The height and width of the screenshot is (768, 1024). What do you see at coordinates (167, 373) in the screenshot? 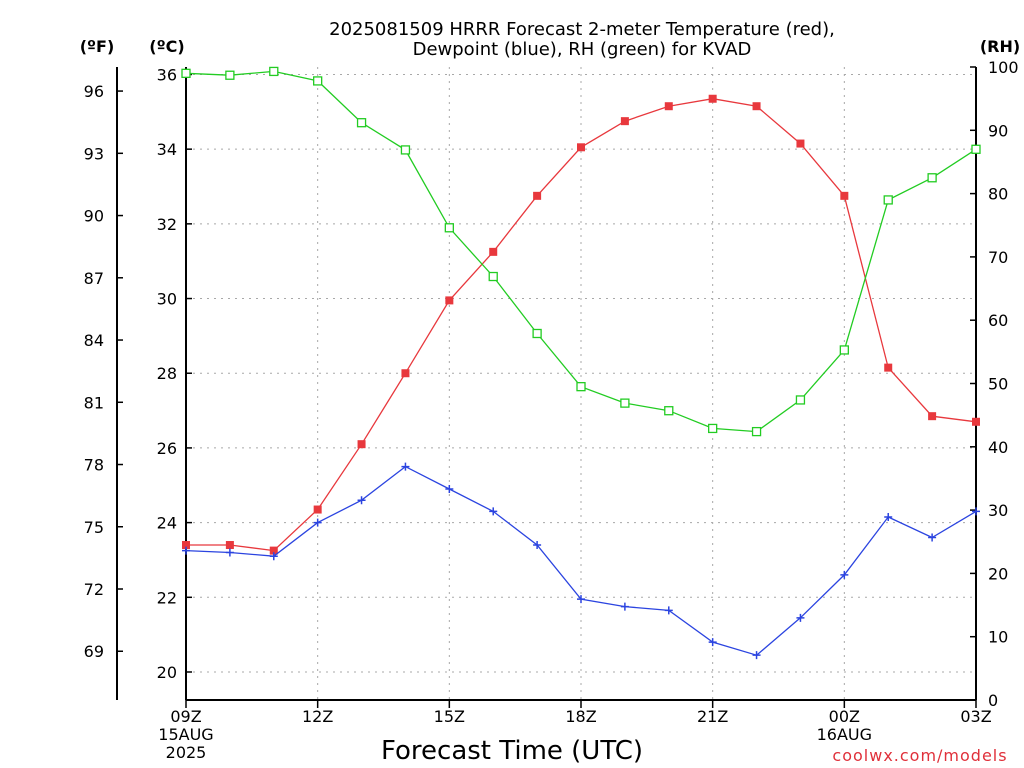
I see `celsius-tick-label: 28` at bounding box center [167, 373].